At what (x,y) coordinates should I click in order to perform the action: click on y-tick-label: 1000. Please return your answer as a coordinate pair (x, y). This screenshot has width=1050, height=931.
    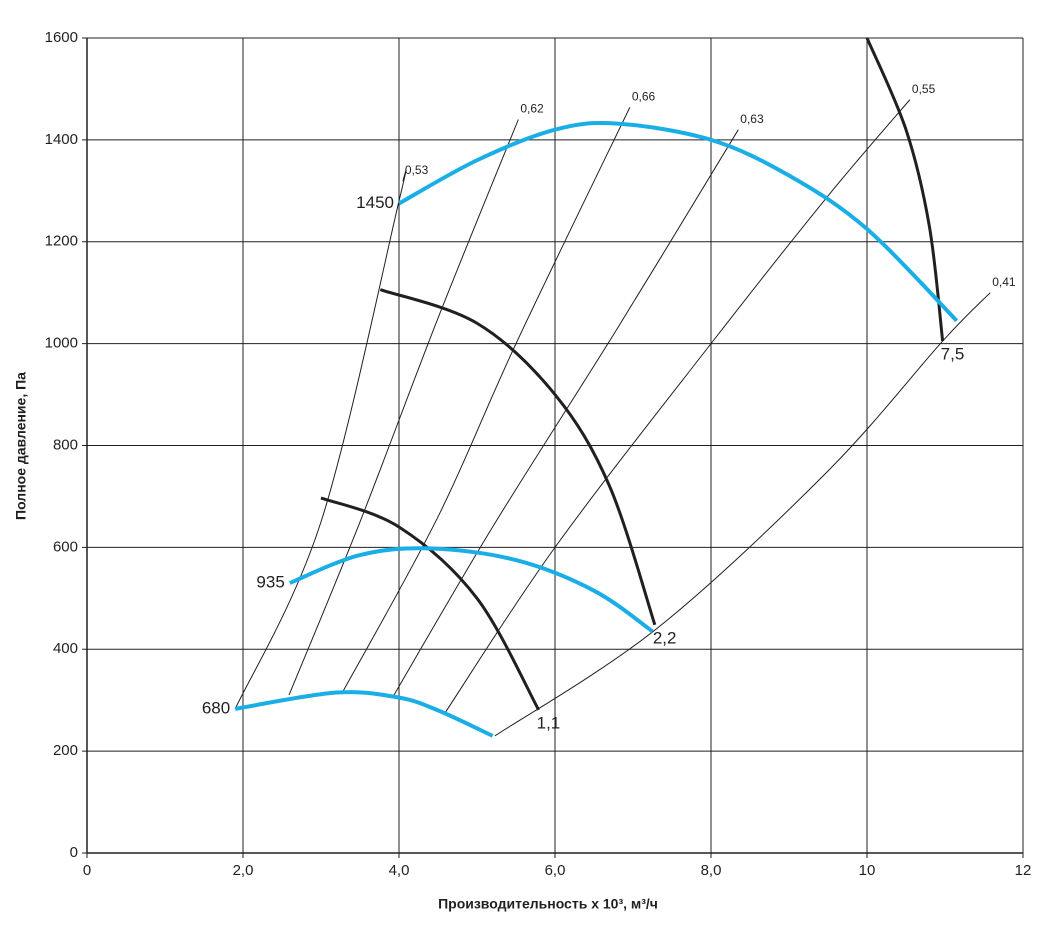
    Looking at the image, I should click on (61, 343).